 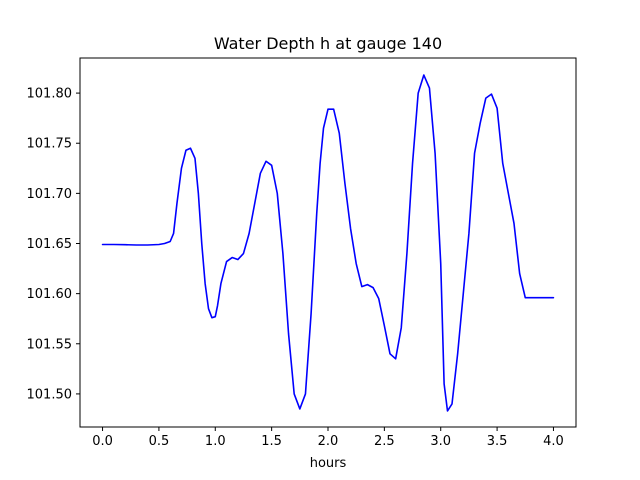 What do you see at coordinates (50, 294) in the screenshot?
I see `y-tick-label: 101.60` at bounding box center [50, 294].